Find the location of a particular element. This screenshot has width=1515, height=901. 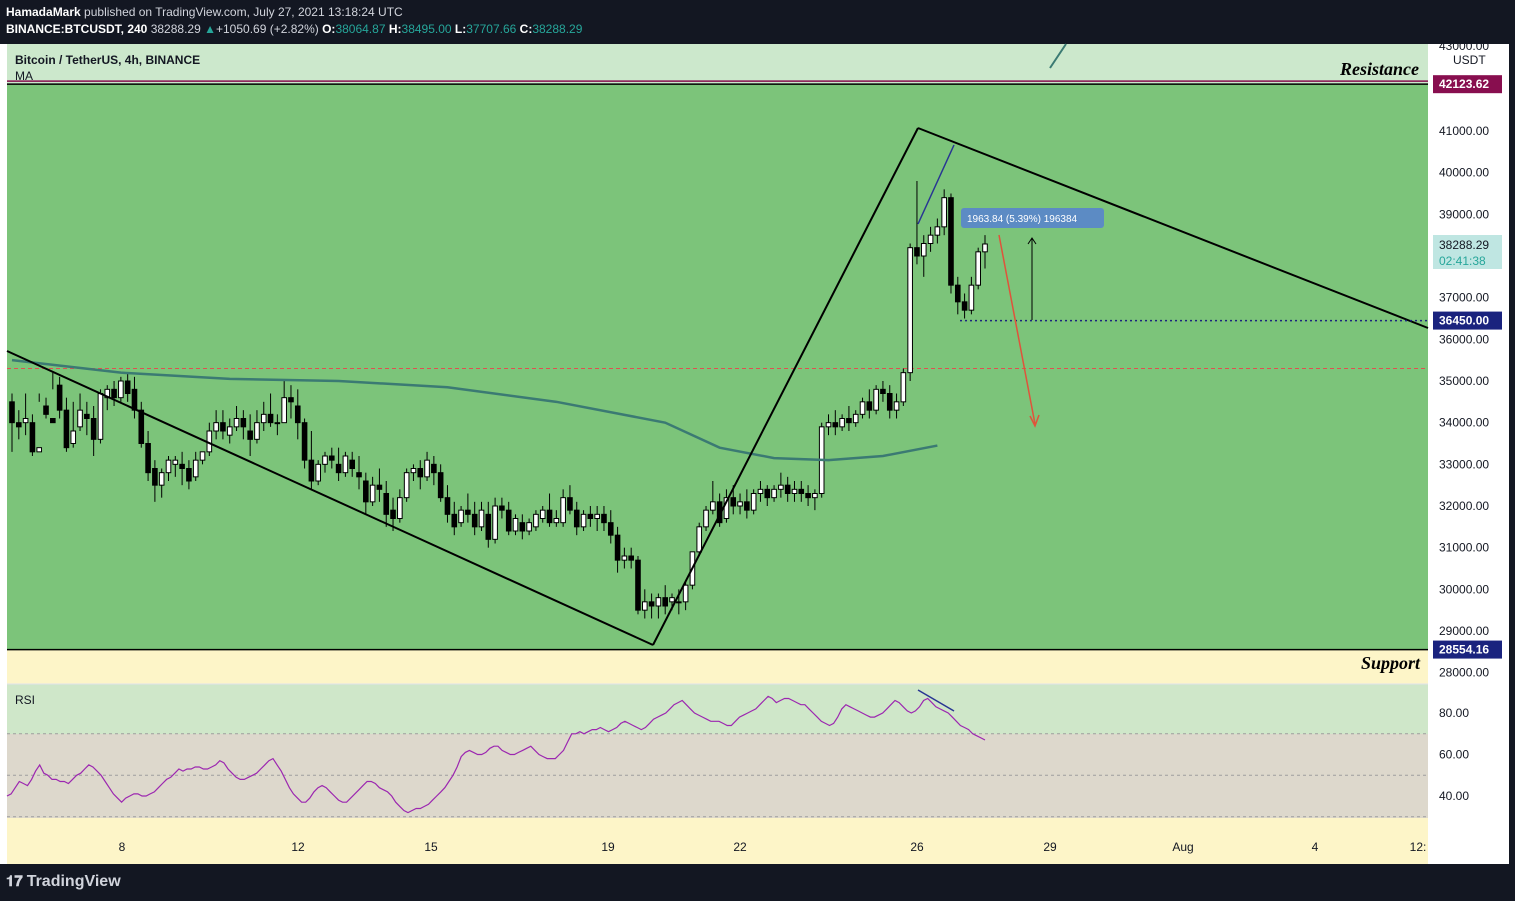

price-axis-bg is located at coordinates (1468, 454).